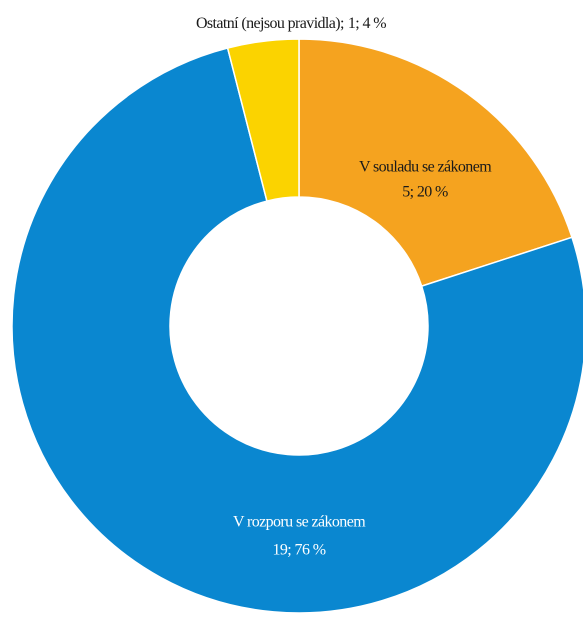 The height and width of the screenshot is (629, 583). Describe the element at coordinates (299, 522) in the screenshot. I see `slice-name: V rozporu se zákonem` at that location.